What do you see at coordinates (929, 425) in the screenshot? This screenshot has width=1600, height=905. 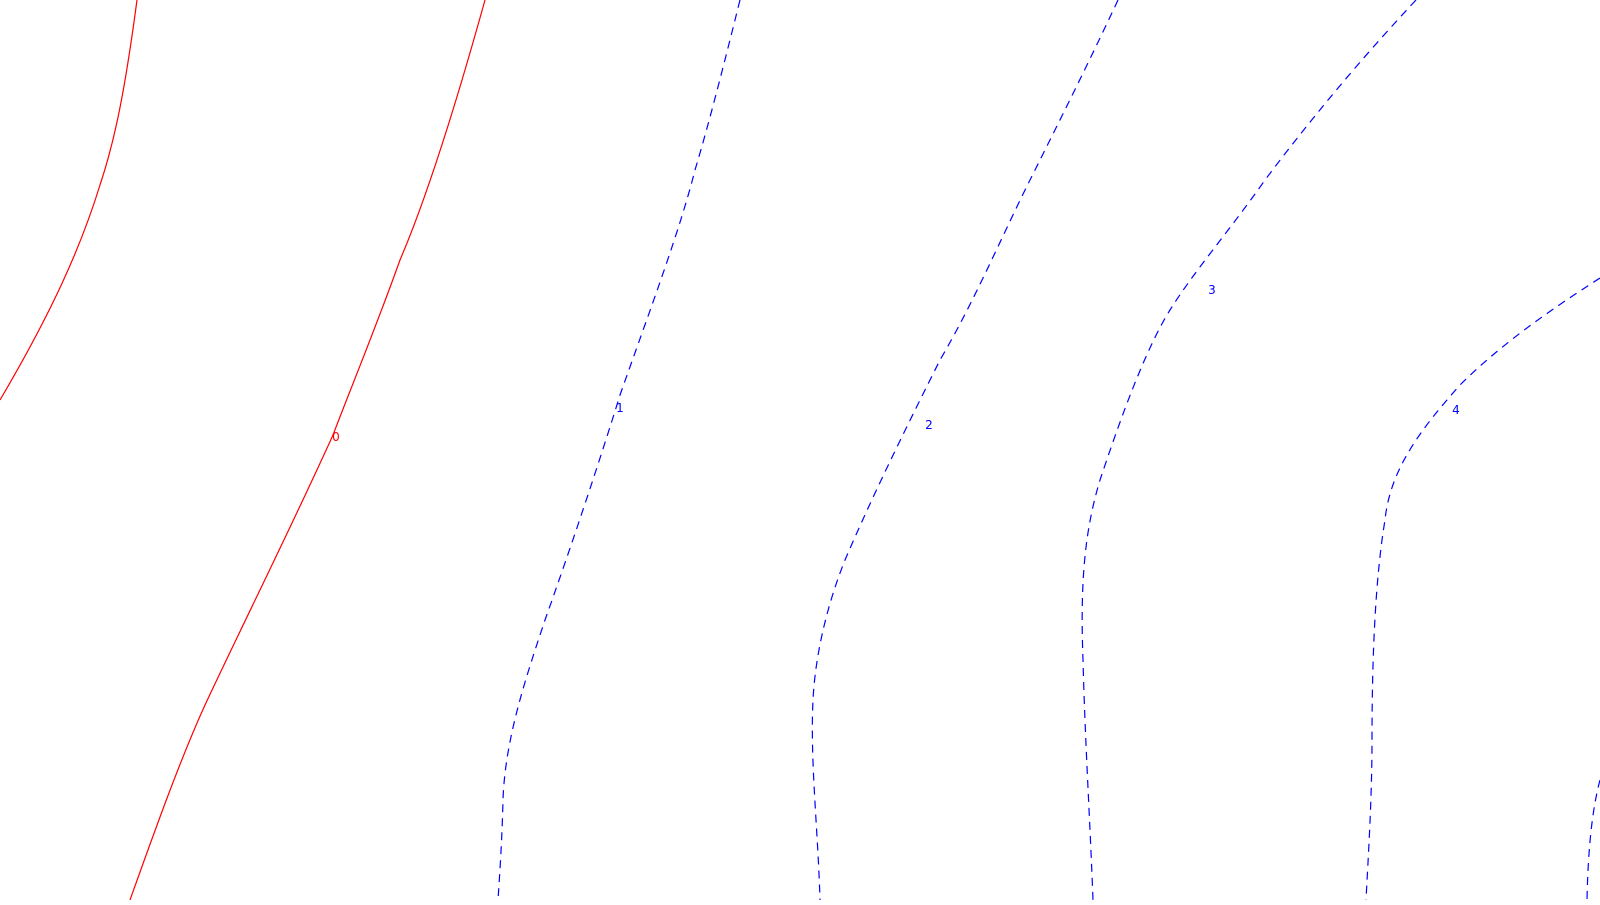 I see `contour-label-2: 2` at bounding box center [929, 425].